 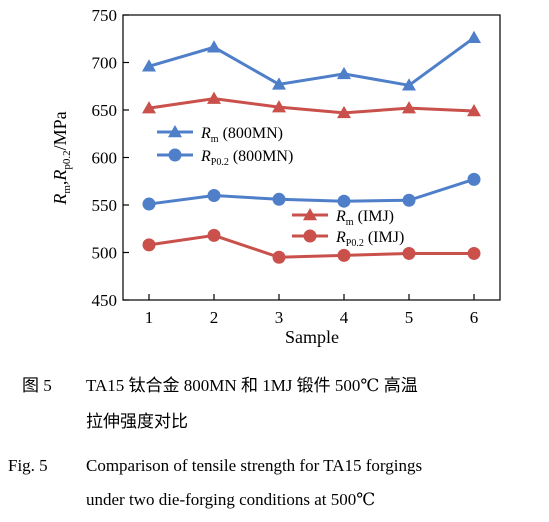 I want to click on y-axis: 450 500 550 600 650 700 750, so click(x=110, y=158).